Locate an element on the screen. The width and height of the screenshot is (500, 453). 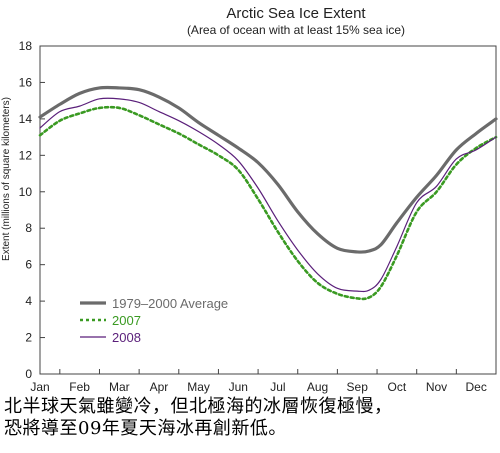
legend-label: 1979–2000 Average is located at coordinates (170, 303).